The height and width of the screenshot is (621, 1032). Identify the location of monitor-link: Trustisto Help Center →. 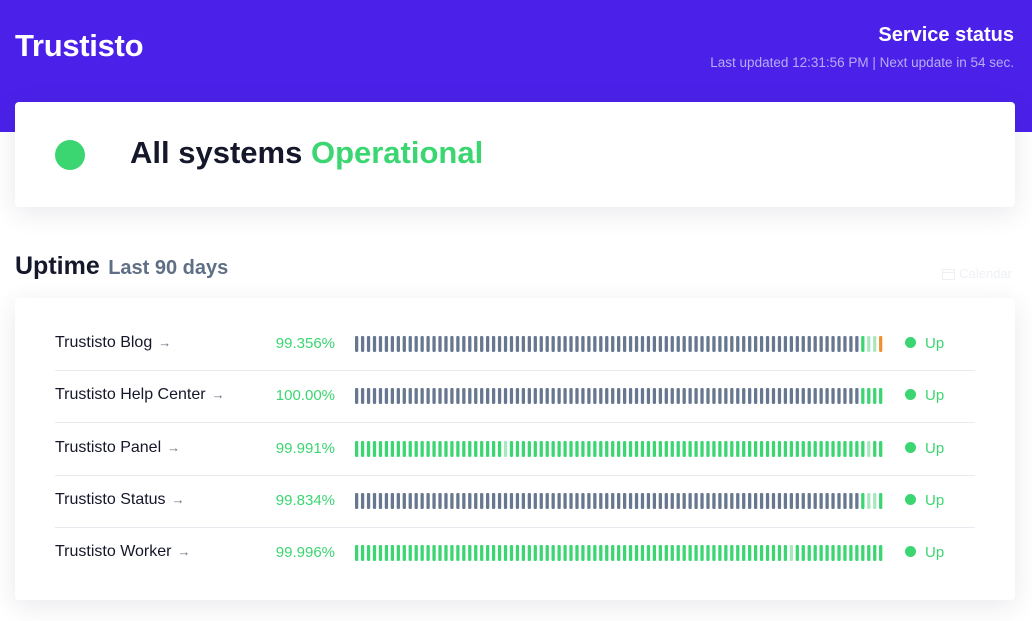
(140, 395).